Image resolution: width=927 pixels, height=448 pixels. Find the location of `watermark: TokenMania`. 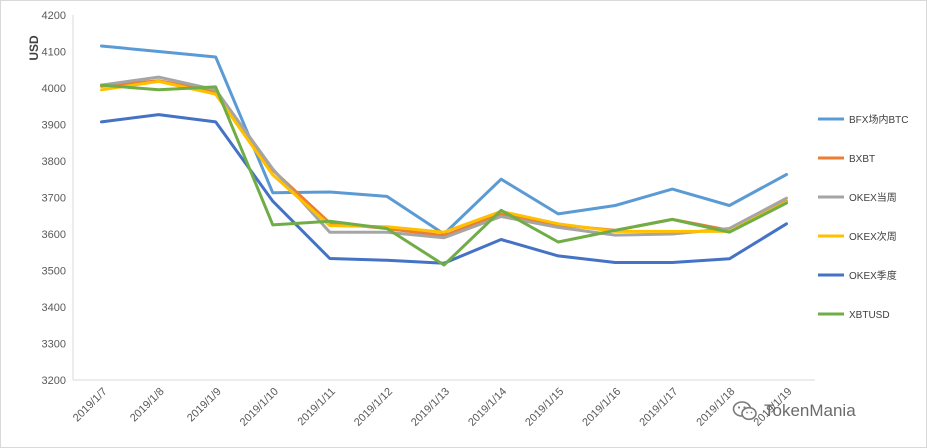

watermark: TokenMania is located at coordinates (794, 411).